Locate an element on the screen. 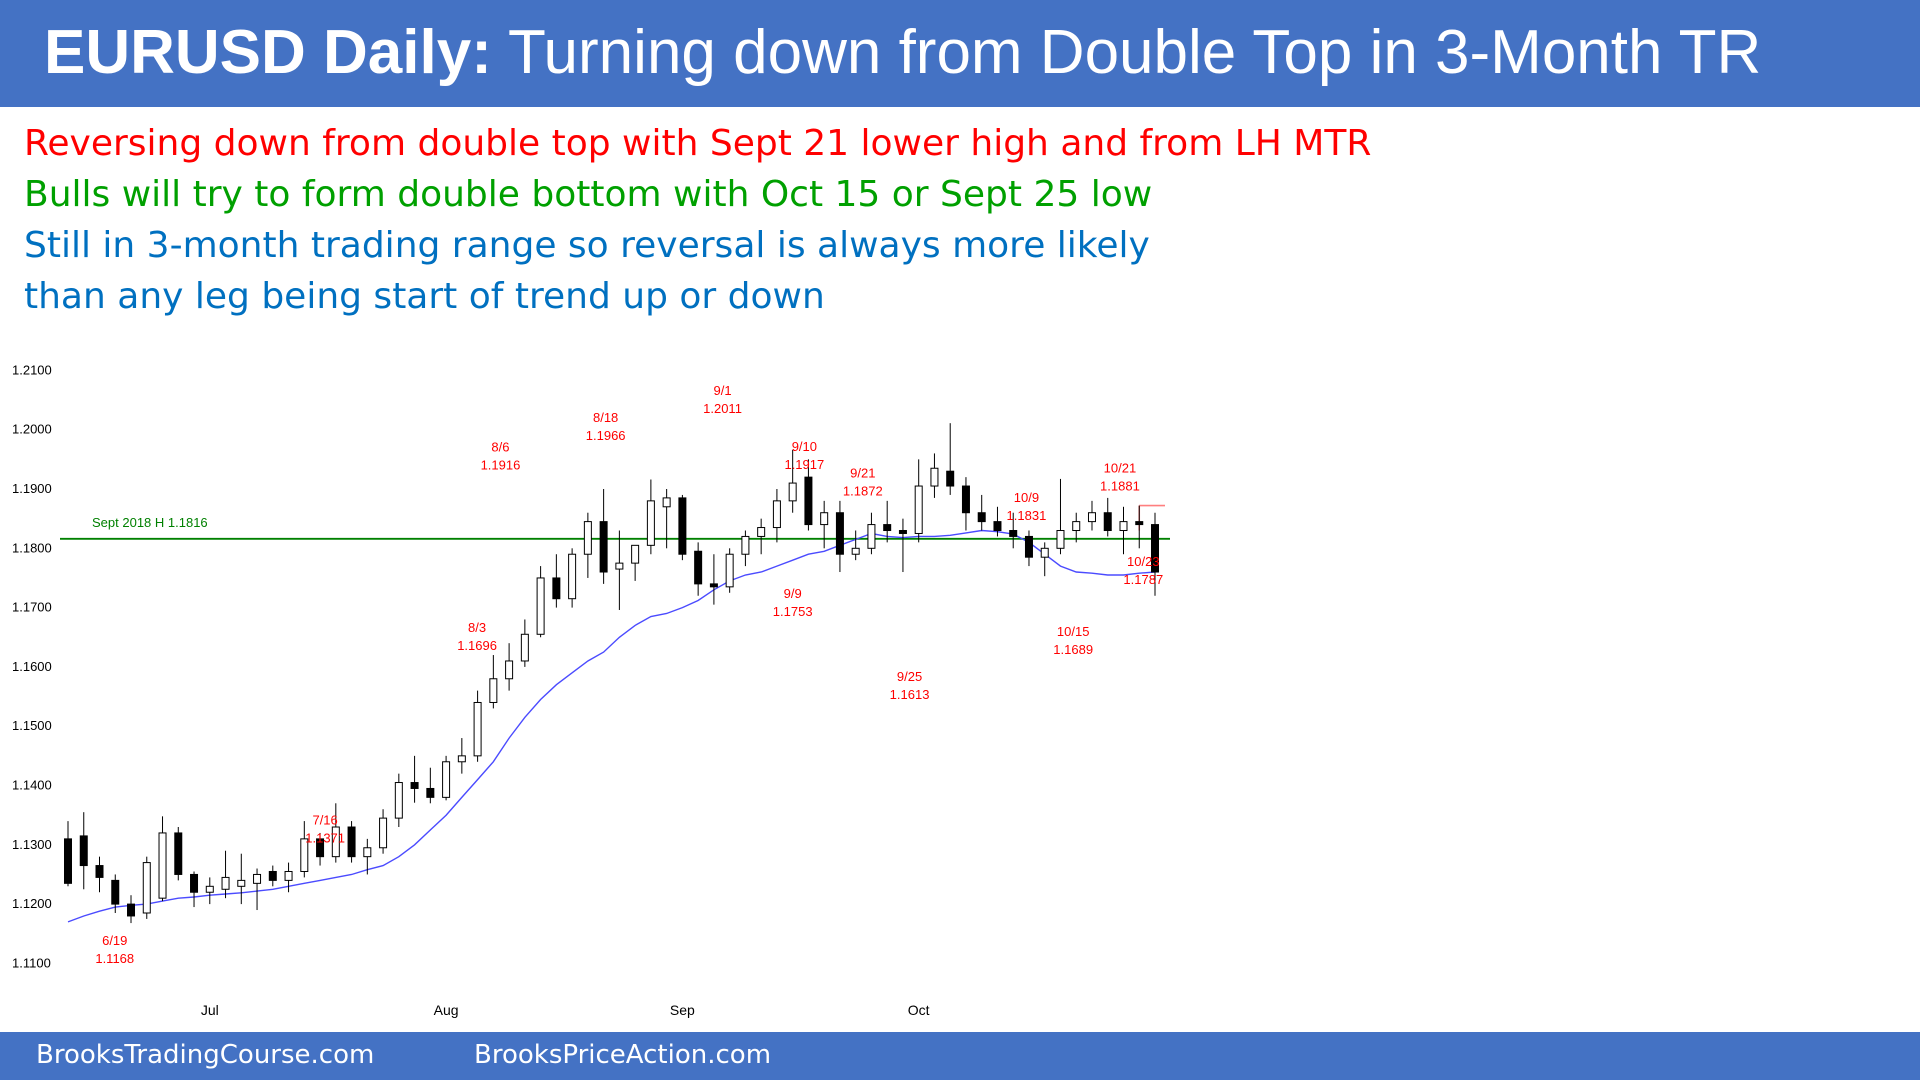  annotation-date: 8/3 is located at coordinates (477, 627).